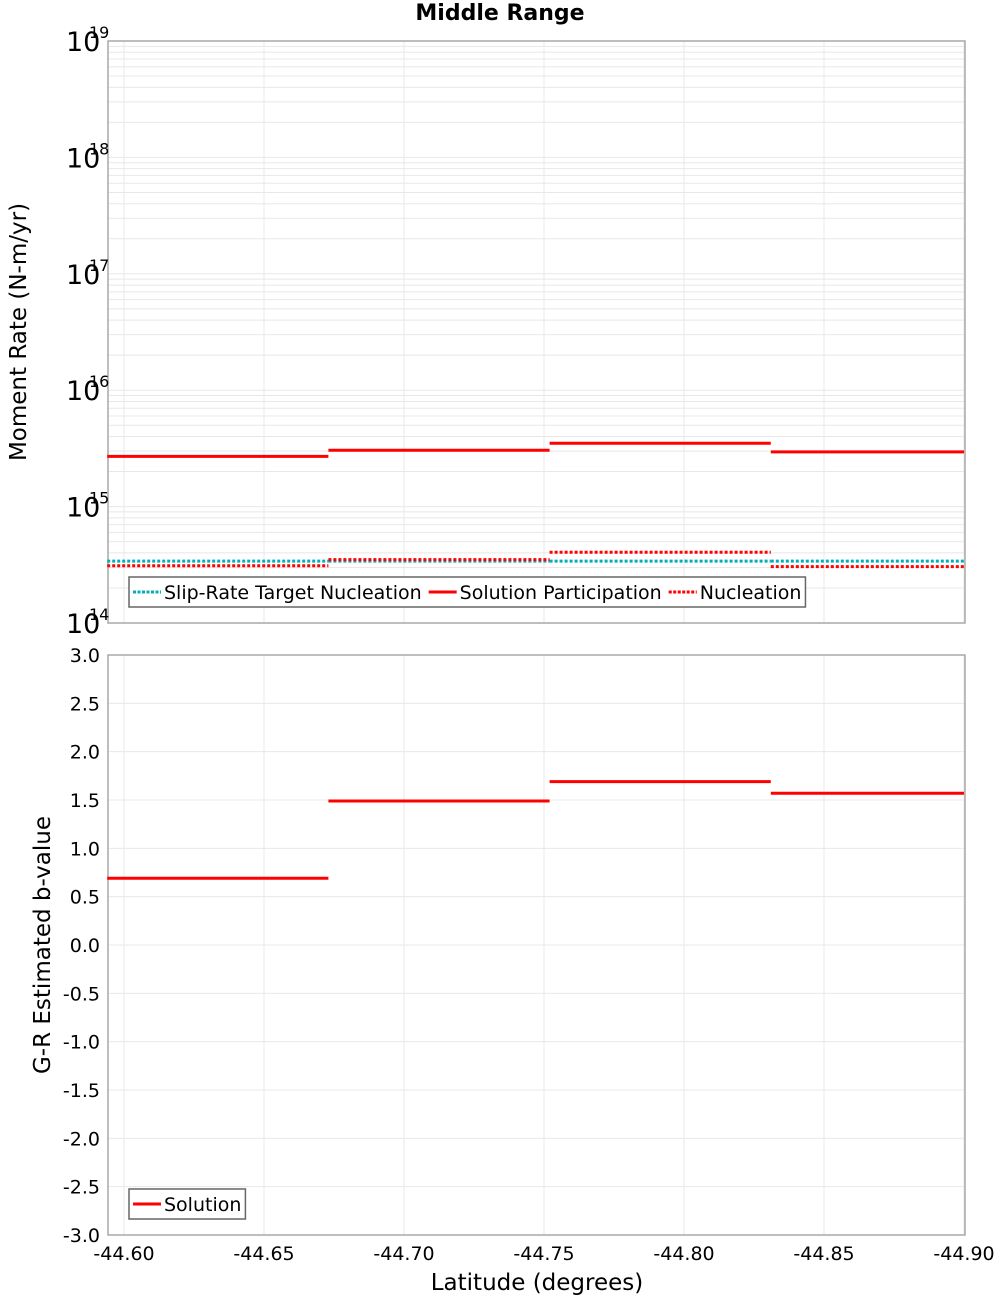 This screenshot has width=1000, height=1300. What do you see at coordinates (123, 1254) in the screenshot?
I see `x-tick-label: -44.60` at bounding box center [123, 1254].